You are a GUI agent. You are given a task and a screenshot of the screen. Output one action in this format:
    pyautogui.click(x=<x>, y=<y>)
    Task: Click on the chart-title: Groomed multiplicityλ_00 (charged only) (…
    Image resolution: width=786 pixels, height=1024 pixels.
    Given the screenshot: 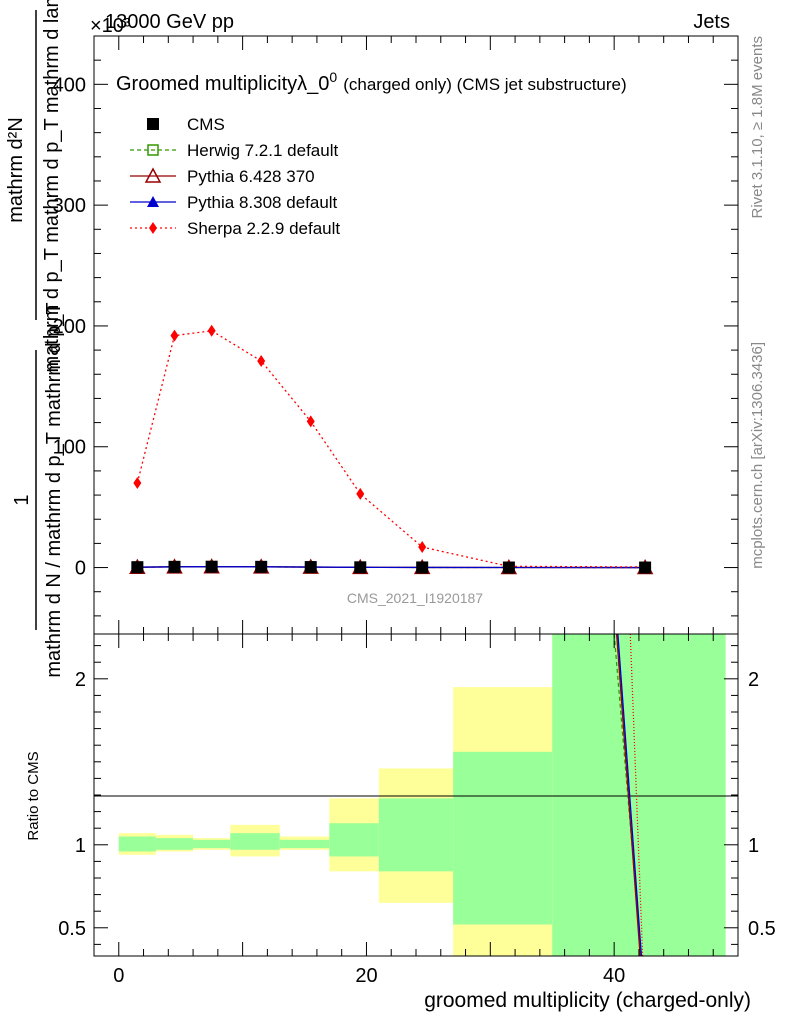 What is the action you would take?
    pyautogui.click(x=371, y=82)
    